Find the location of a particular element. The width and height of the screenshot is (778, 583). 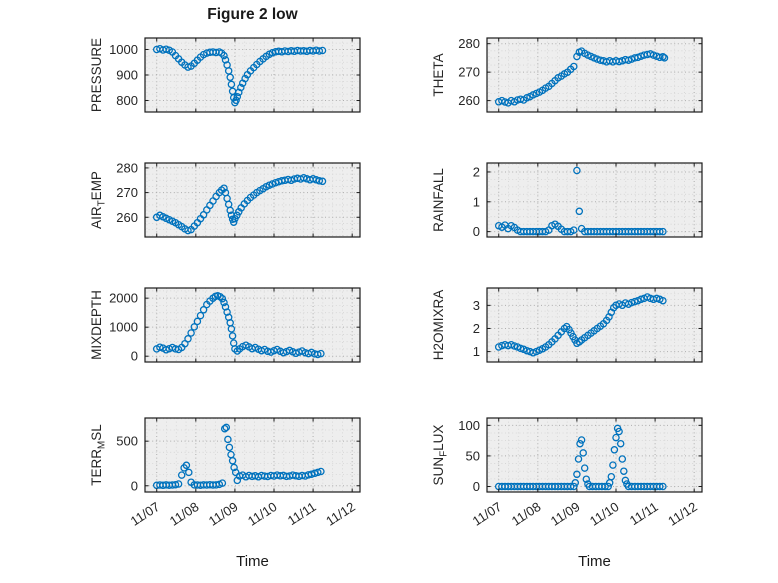

data-series-theta is located at coordinates (581, 77).